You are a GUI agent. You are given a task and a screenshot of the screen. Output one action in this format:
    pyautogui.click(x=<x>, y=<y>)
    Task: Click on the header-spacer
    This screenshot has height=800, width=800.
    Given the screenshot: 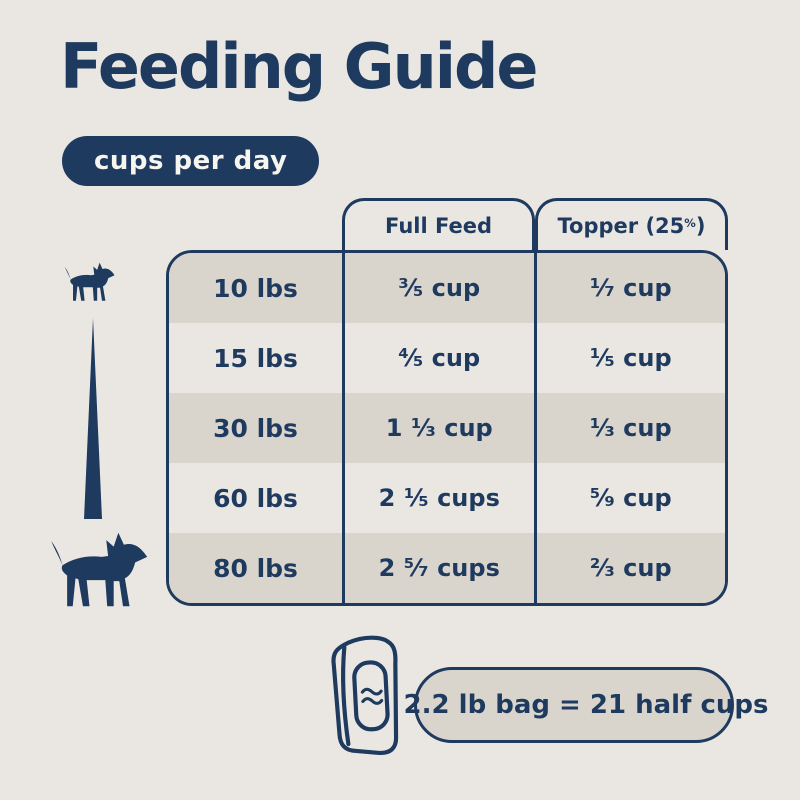 What is the action you would take?
    pyautogui.click(x=254, y=224)
    